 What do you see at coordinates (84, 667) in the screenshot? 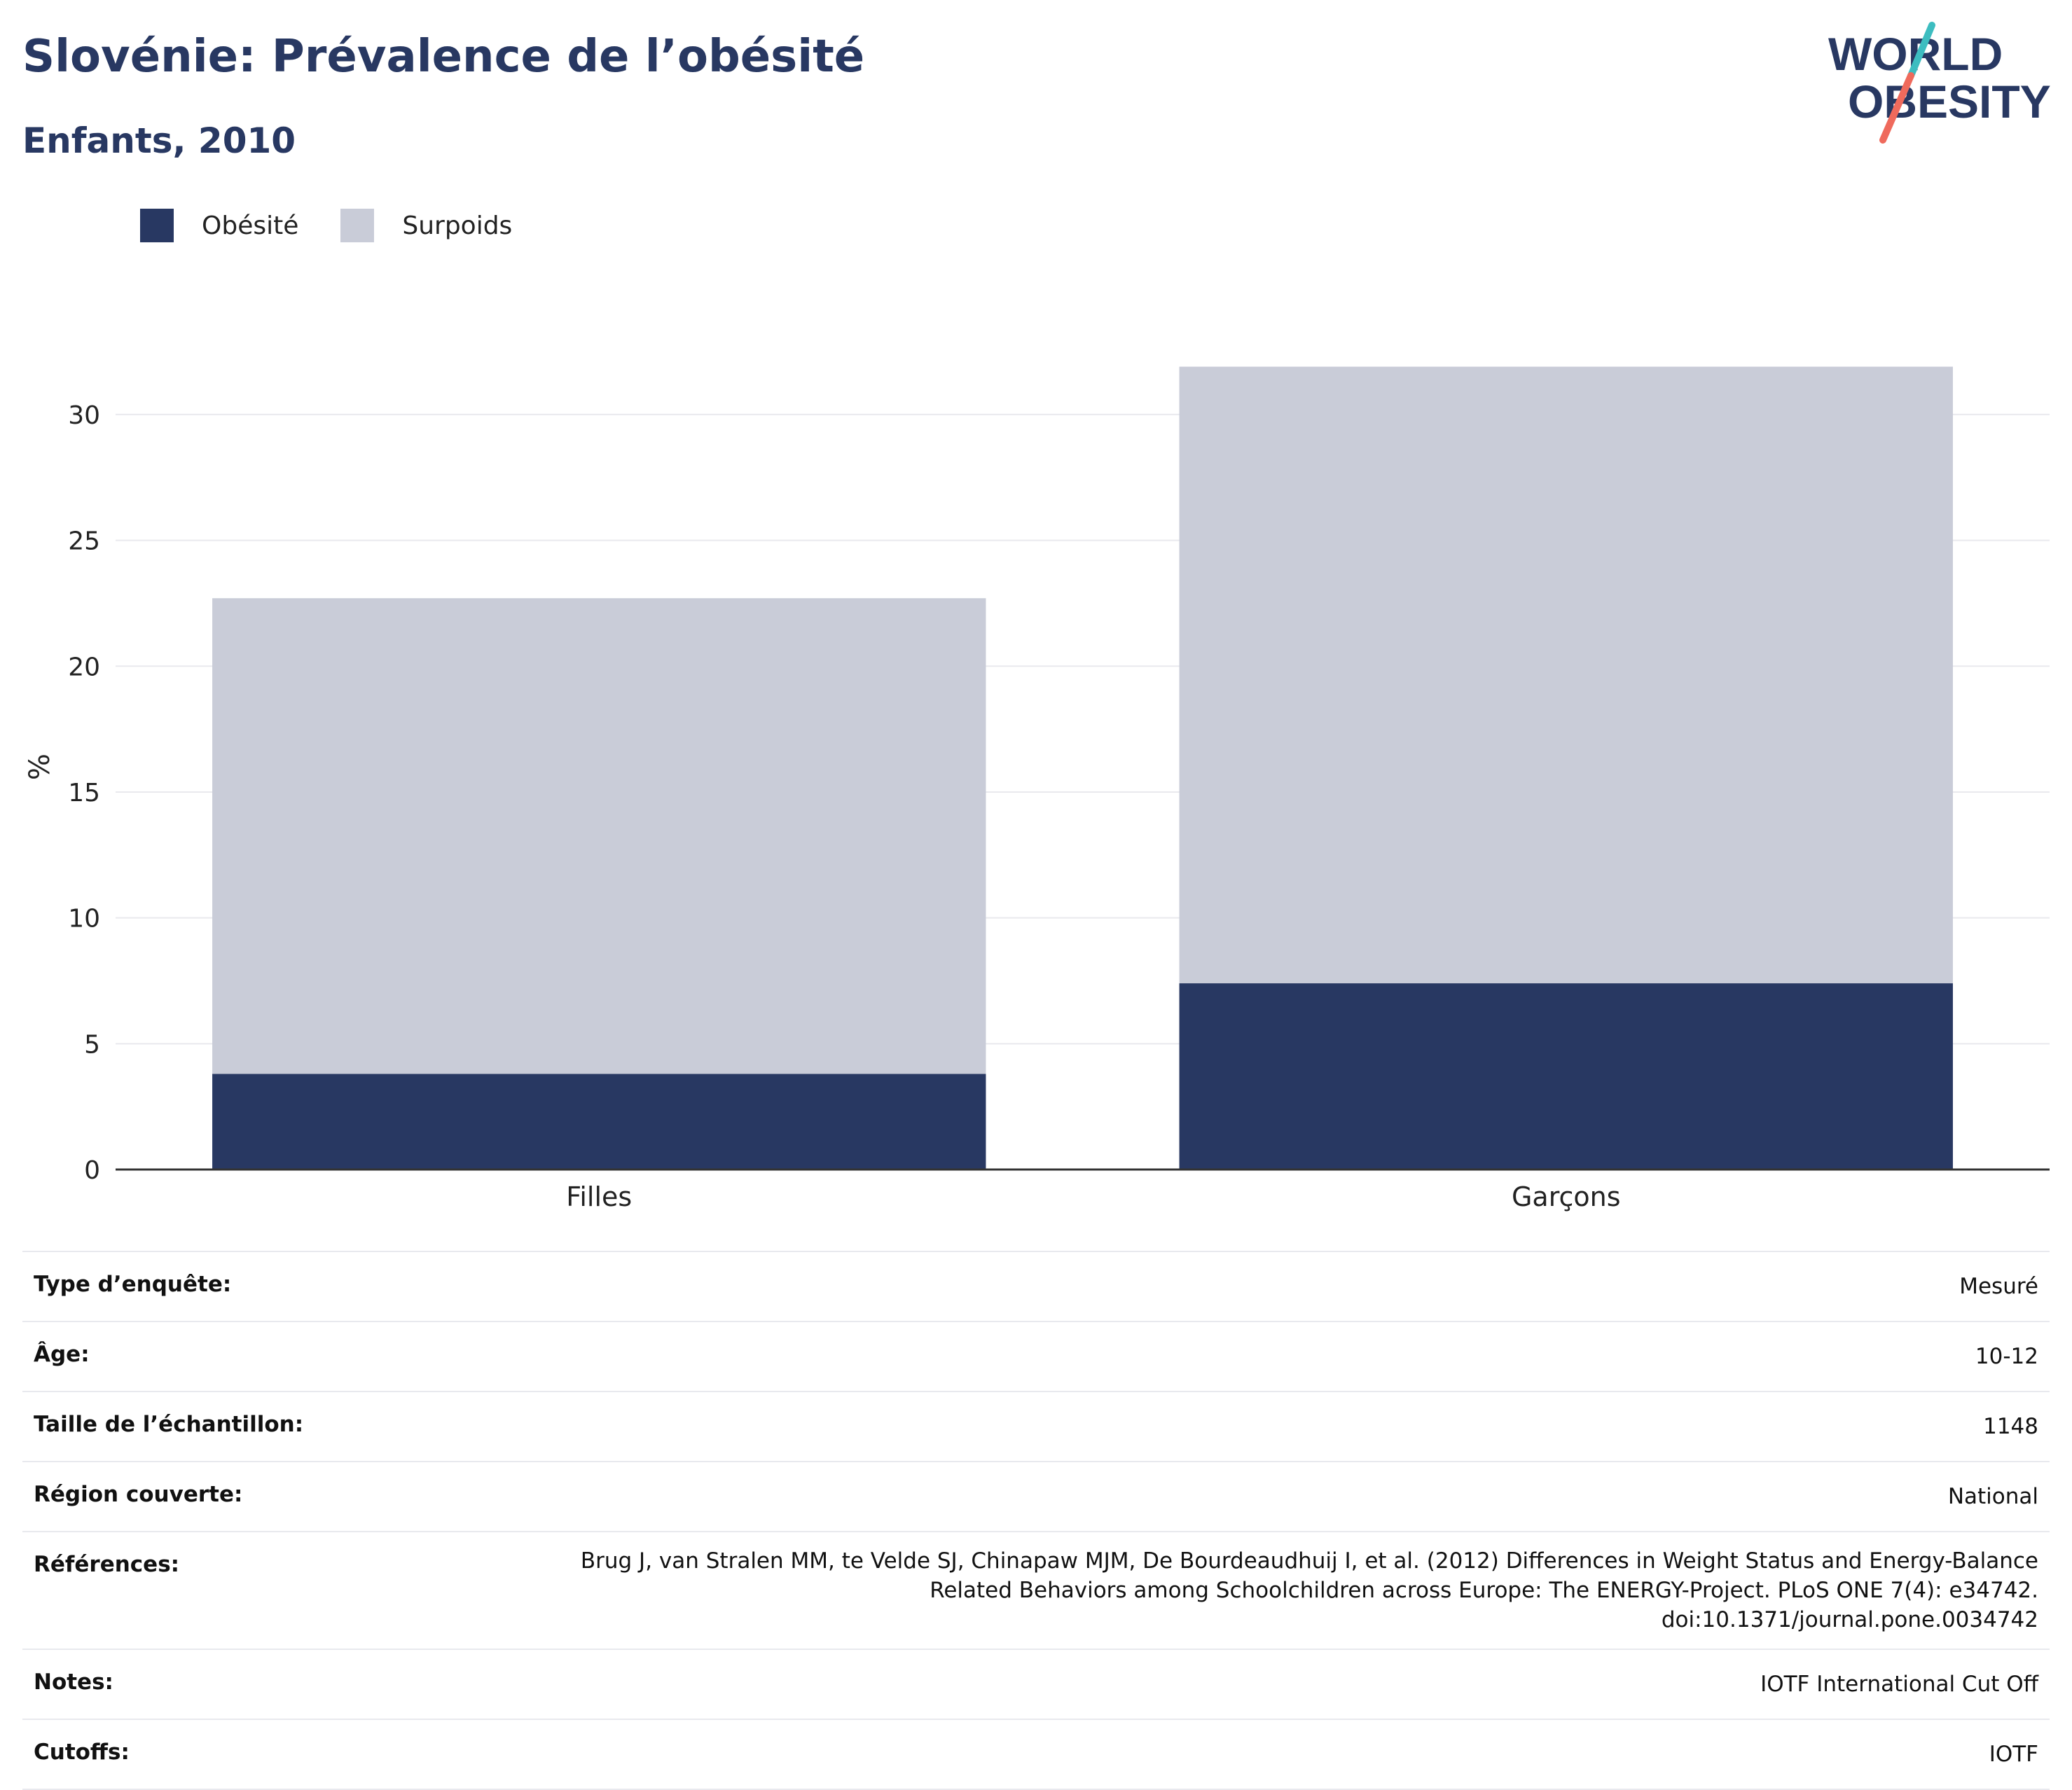
I see `y-tick-label: 20` at bounding box center [84, 667].